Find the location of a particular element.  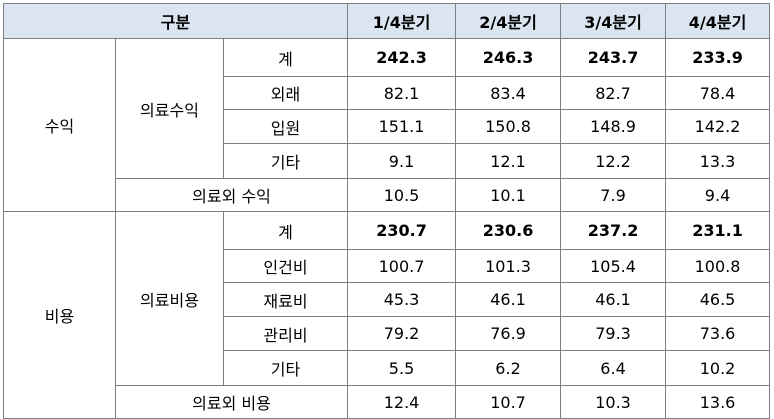

medical-expense-label: 의료비용 is located at coordinates (169, 298).